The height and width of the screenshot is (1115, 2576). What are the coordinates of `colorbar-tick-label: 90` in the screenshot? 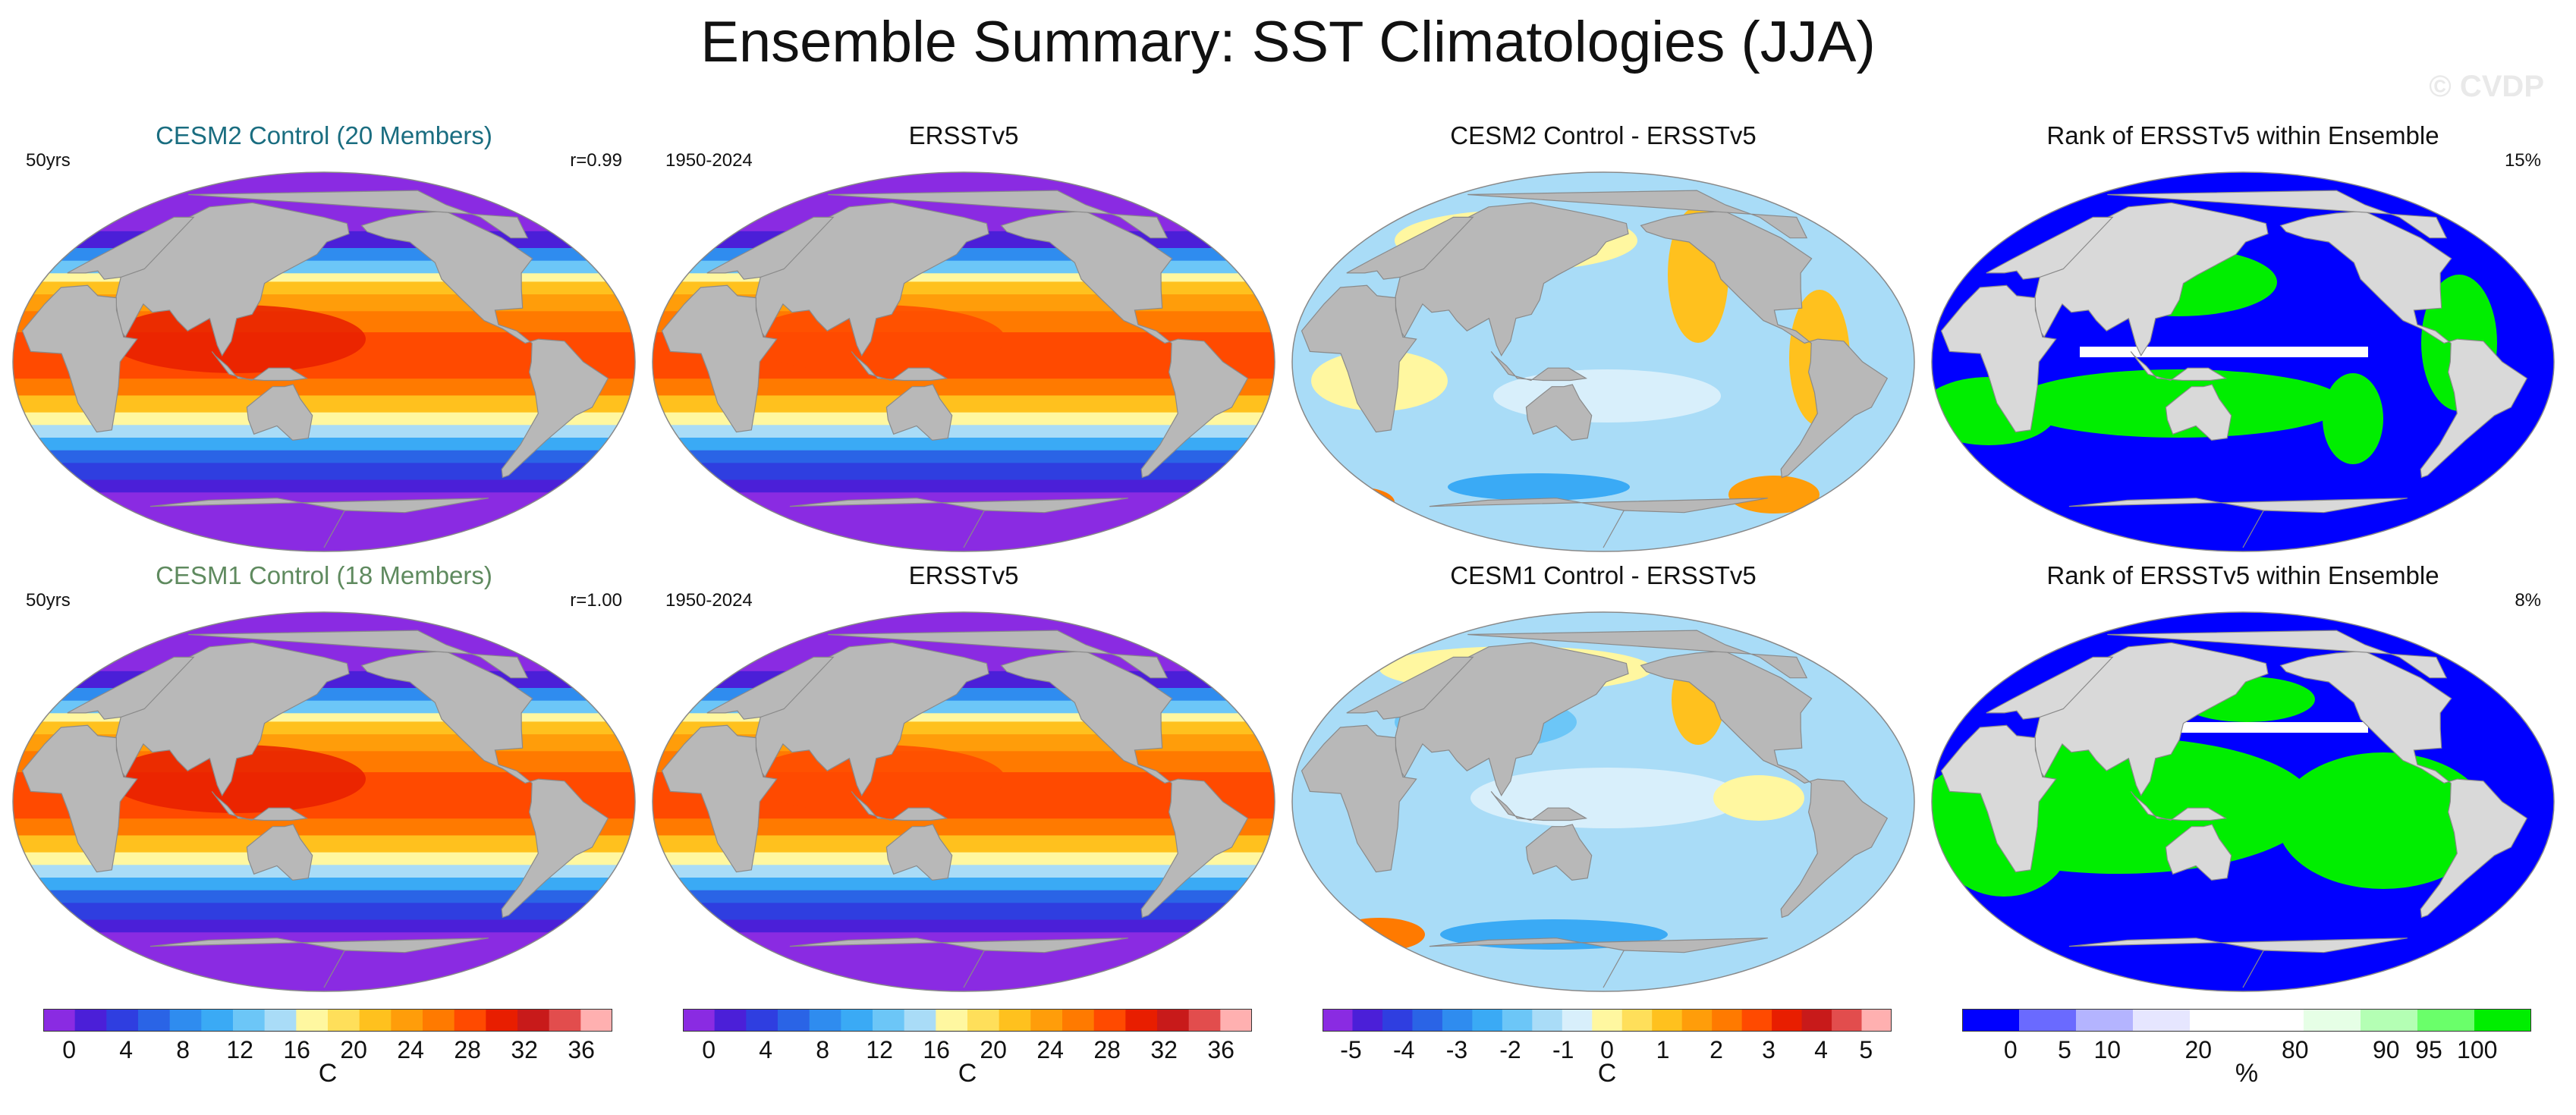 It's located at (2386, 1049).